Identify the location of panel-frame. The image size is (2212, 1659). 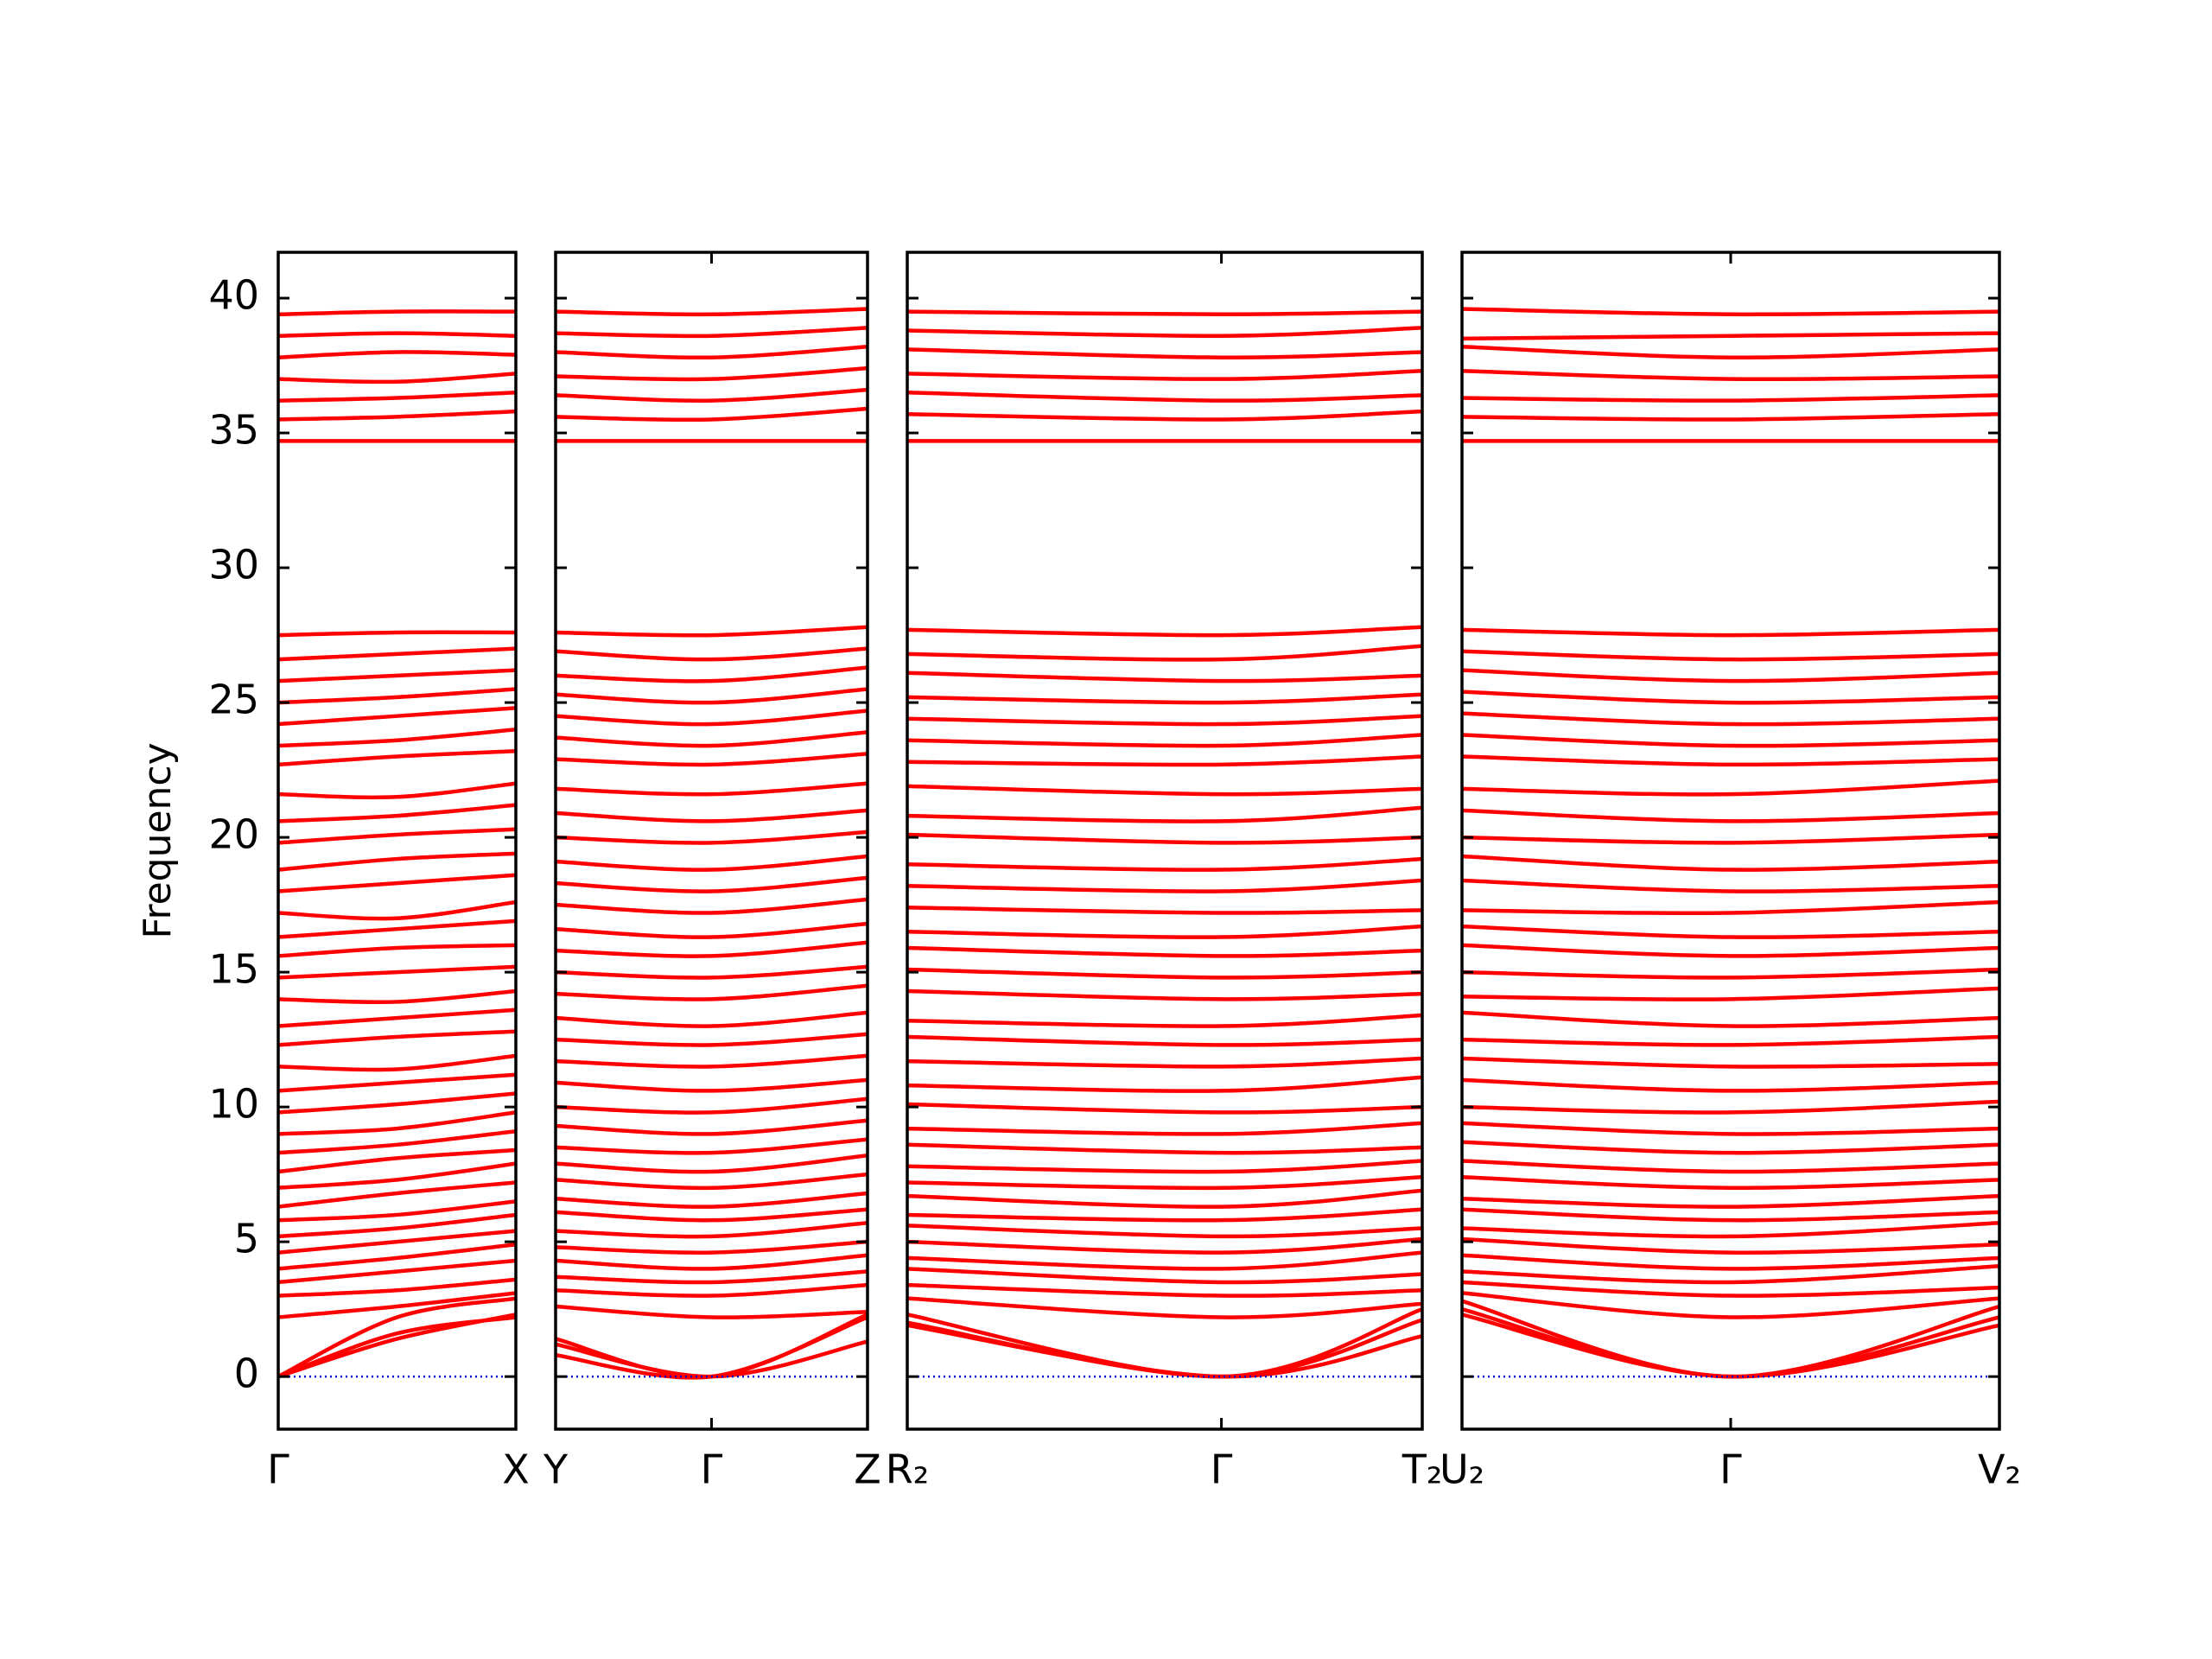
(397, 841).